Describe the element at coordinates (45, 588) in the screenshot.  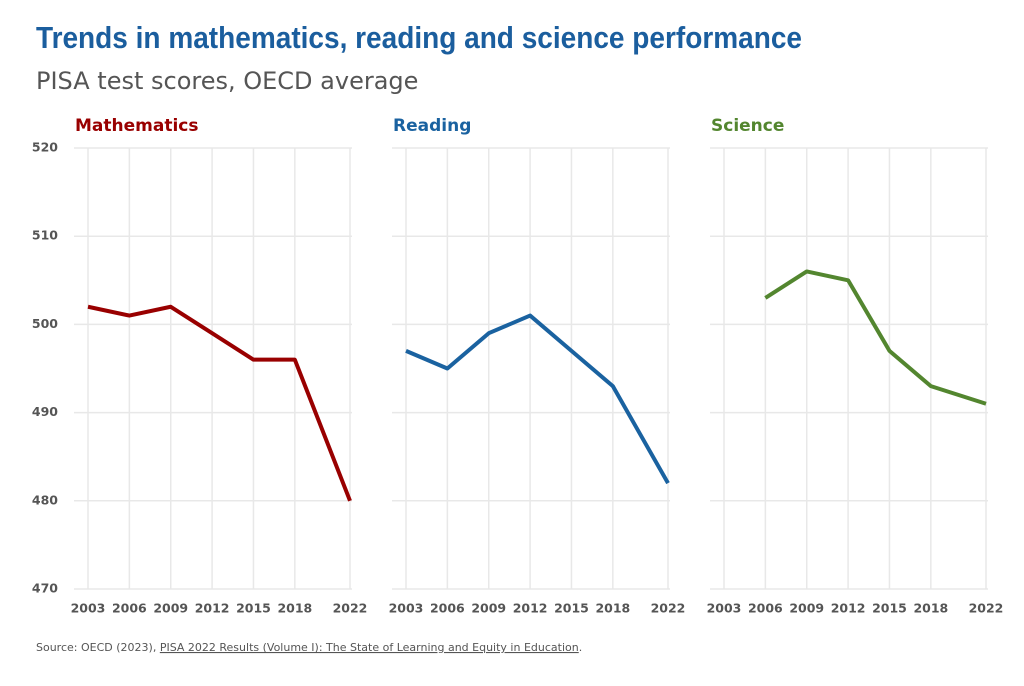
I see `y-tick-label: 470` at that location.